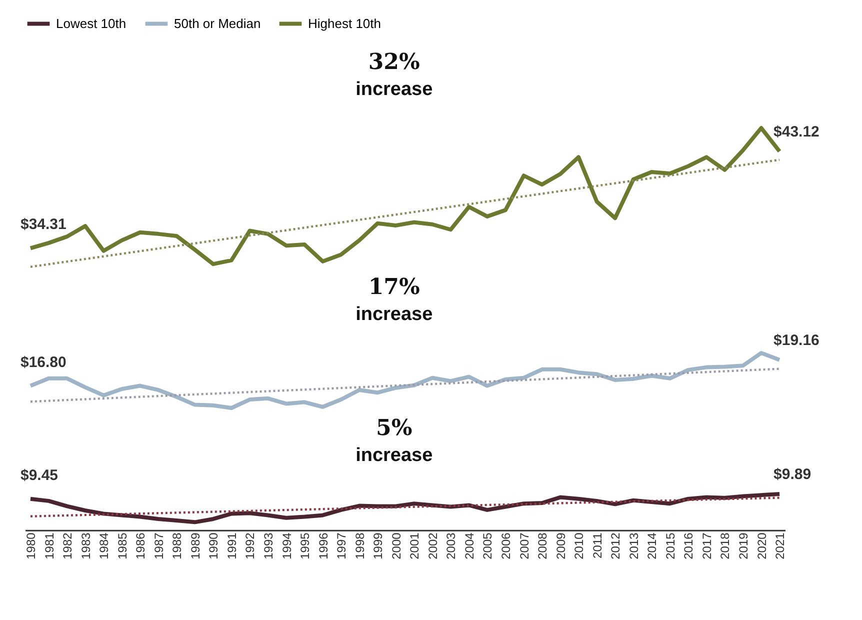 This screenshot has height=620, width=862. Describe the element at coordinates (31, 546) in the screenshot. I see `x-tick-label: 1980` at that location.